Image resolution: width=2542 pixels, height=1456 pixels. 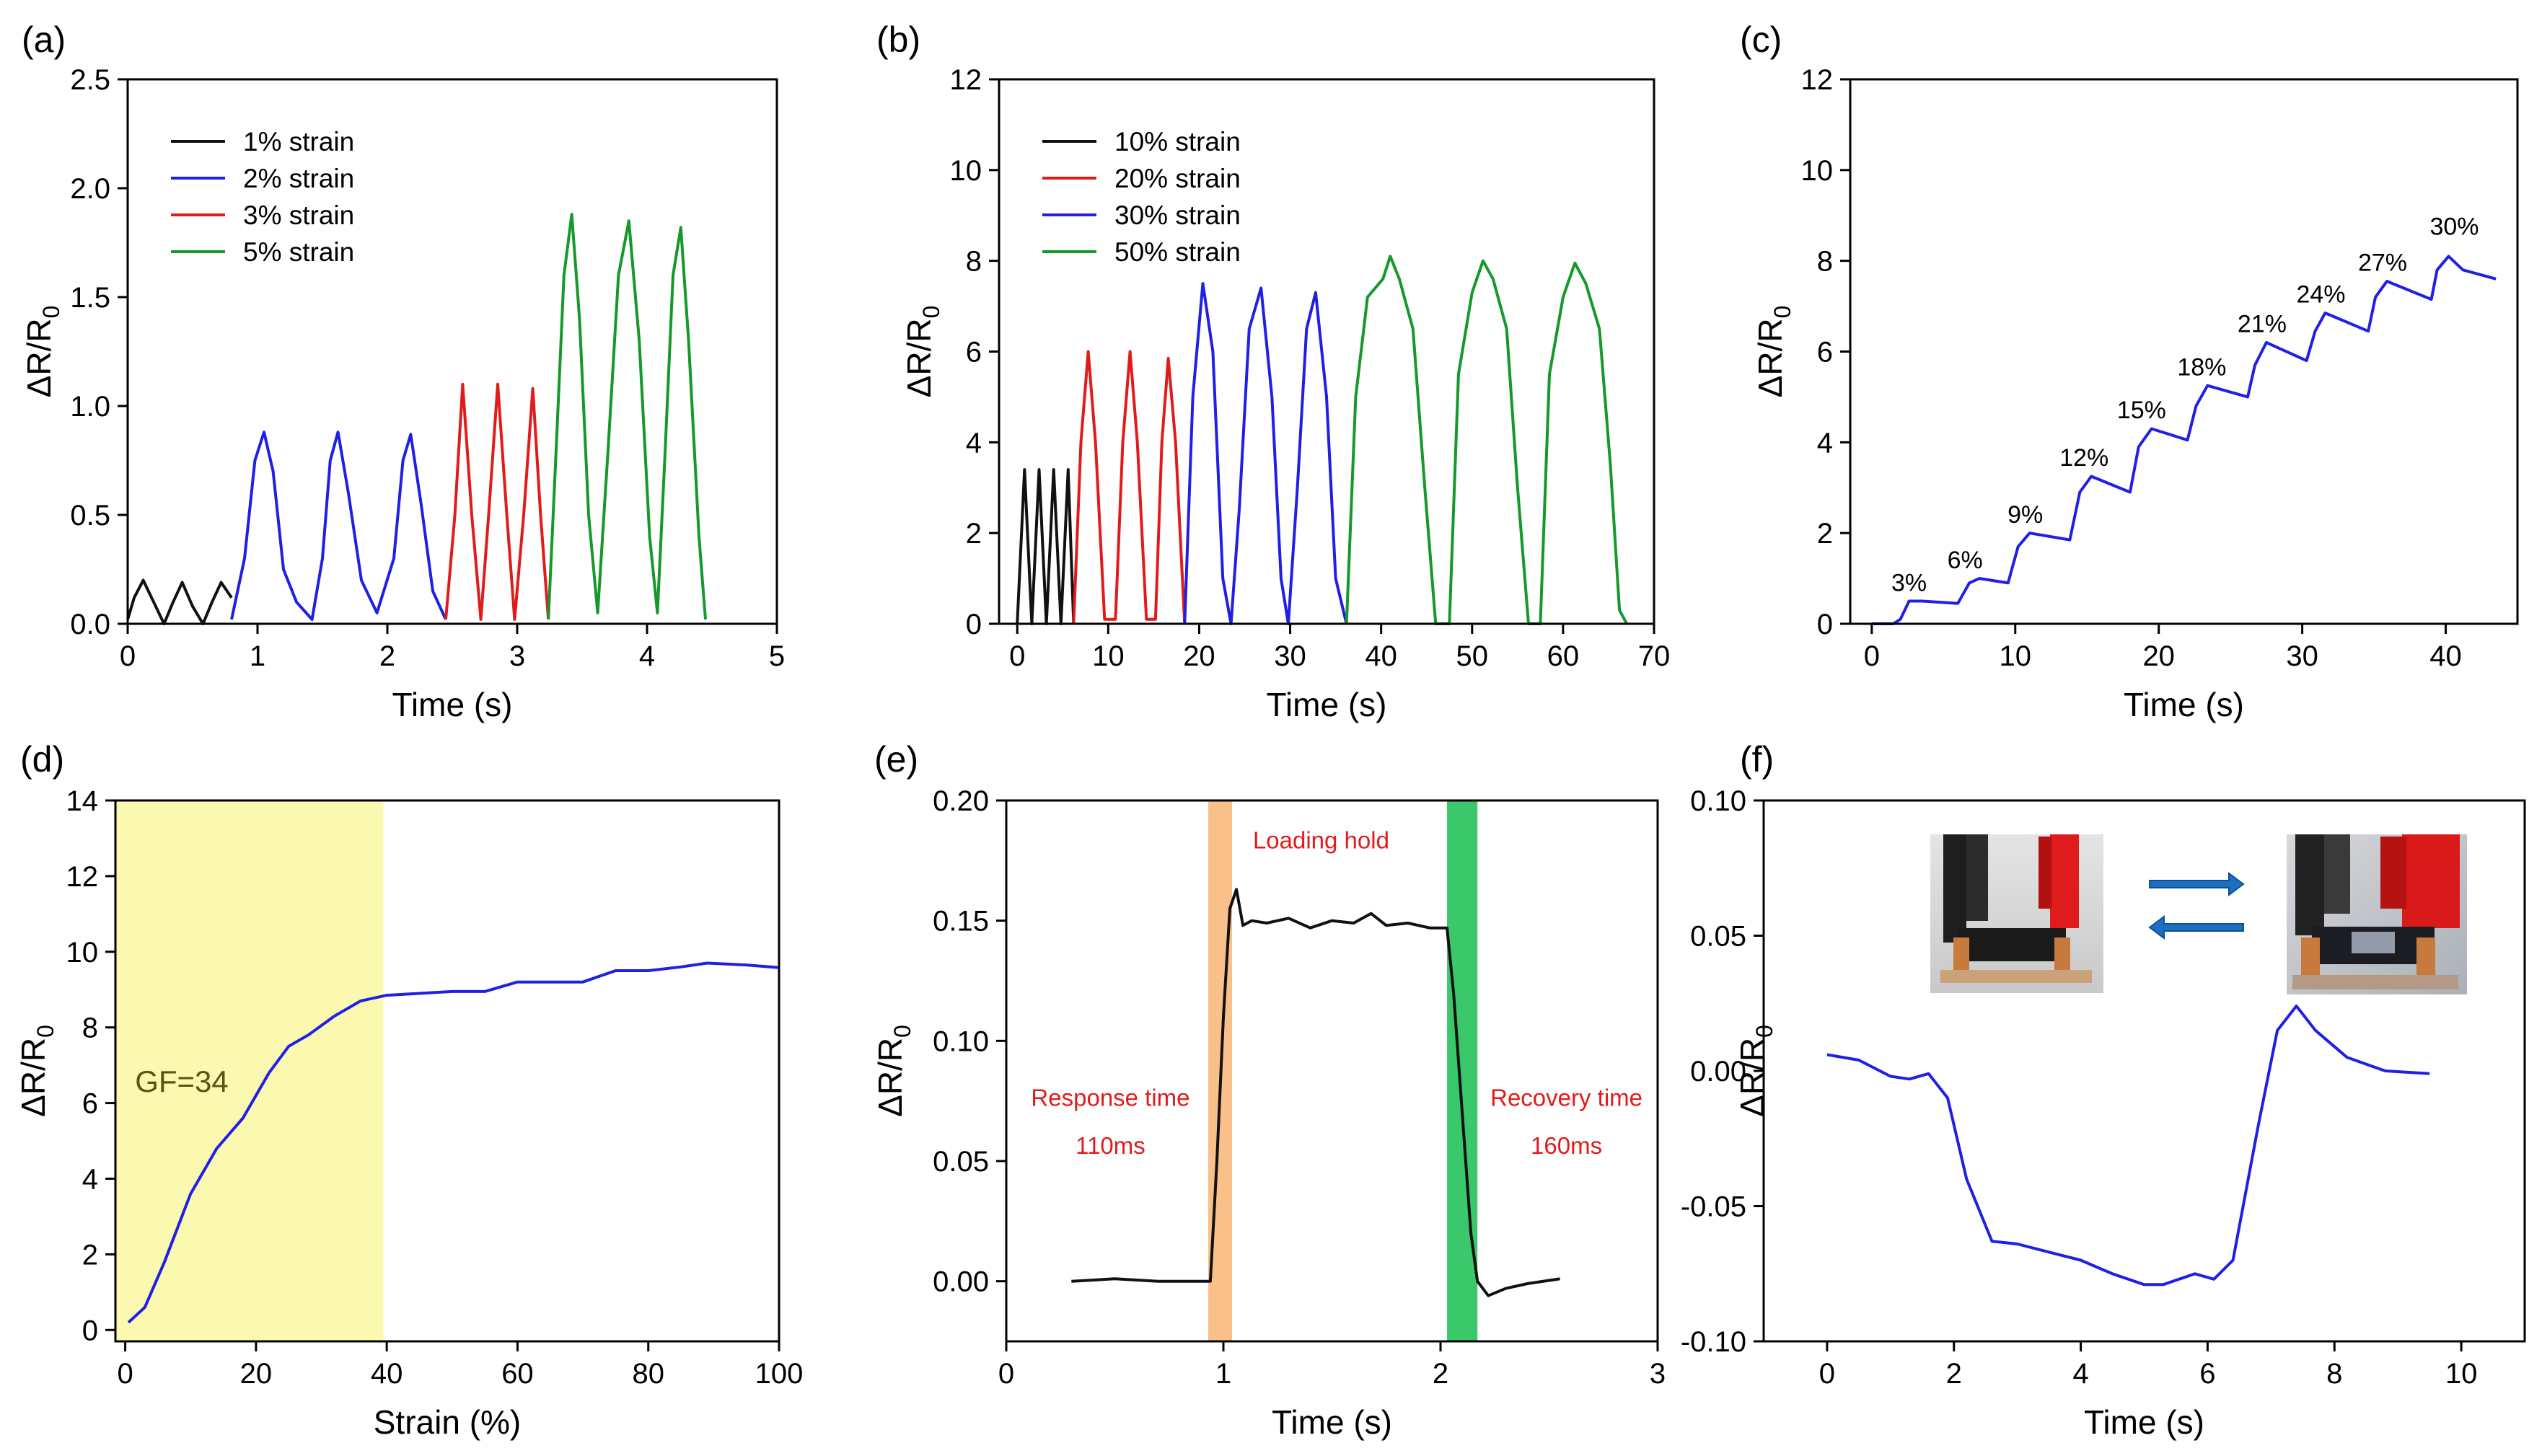 I want to click on step-annotation: 6%, so click(x=1965, y=560).